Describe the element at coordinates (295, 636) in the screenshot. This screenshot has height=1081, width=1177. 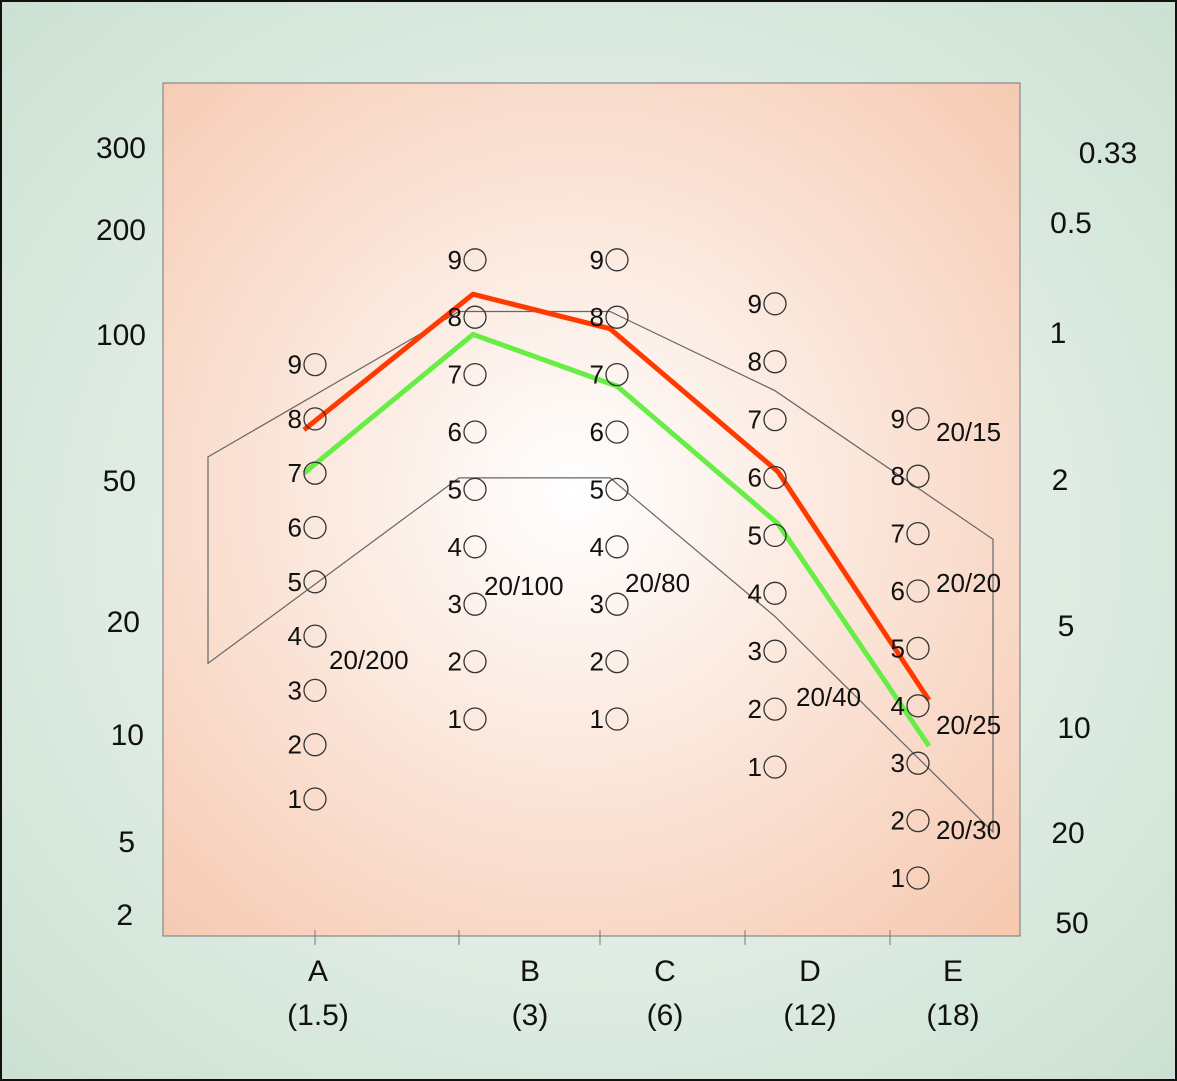
I see `row-number-a-4: 4` at that location.